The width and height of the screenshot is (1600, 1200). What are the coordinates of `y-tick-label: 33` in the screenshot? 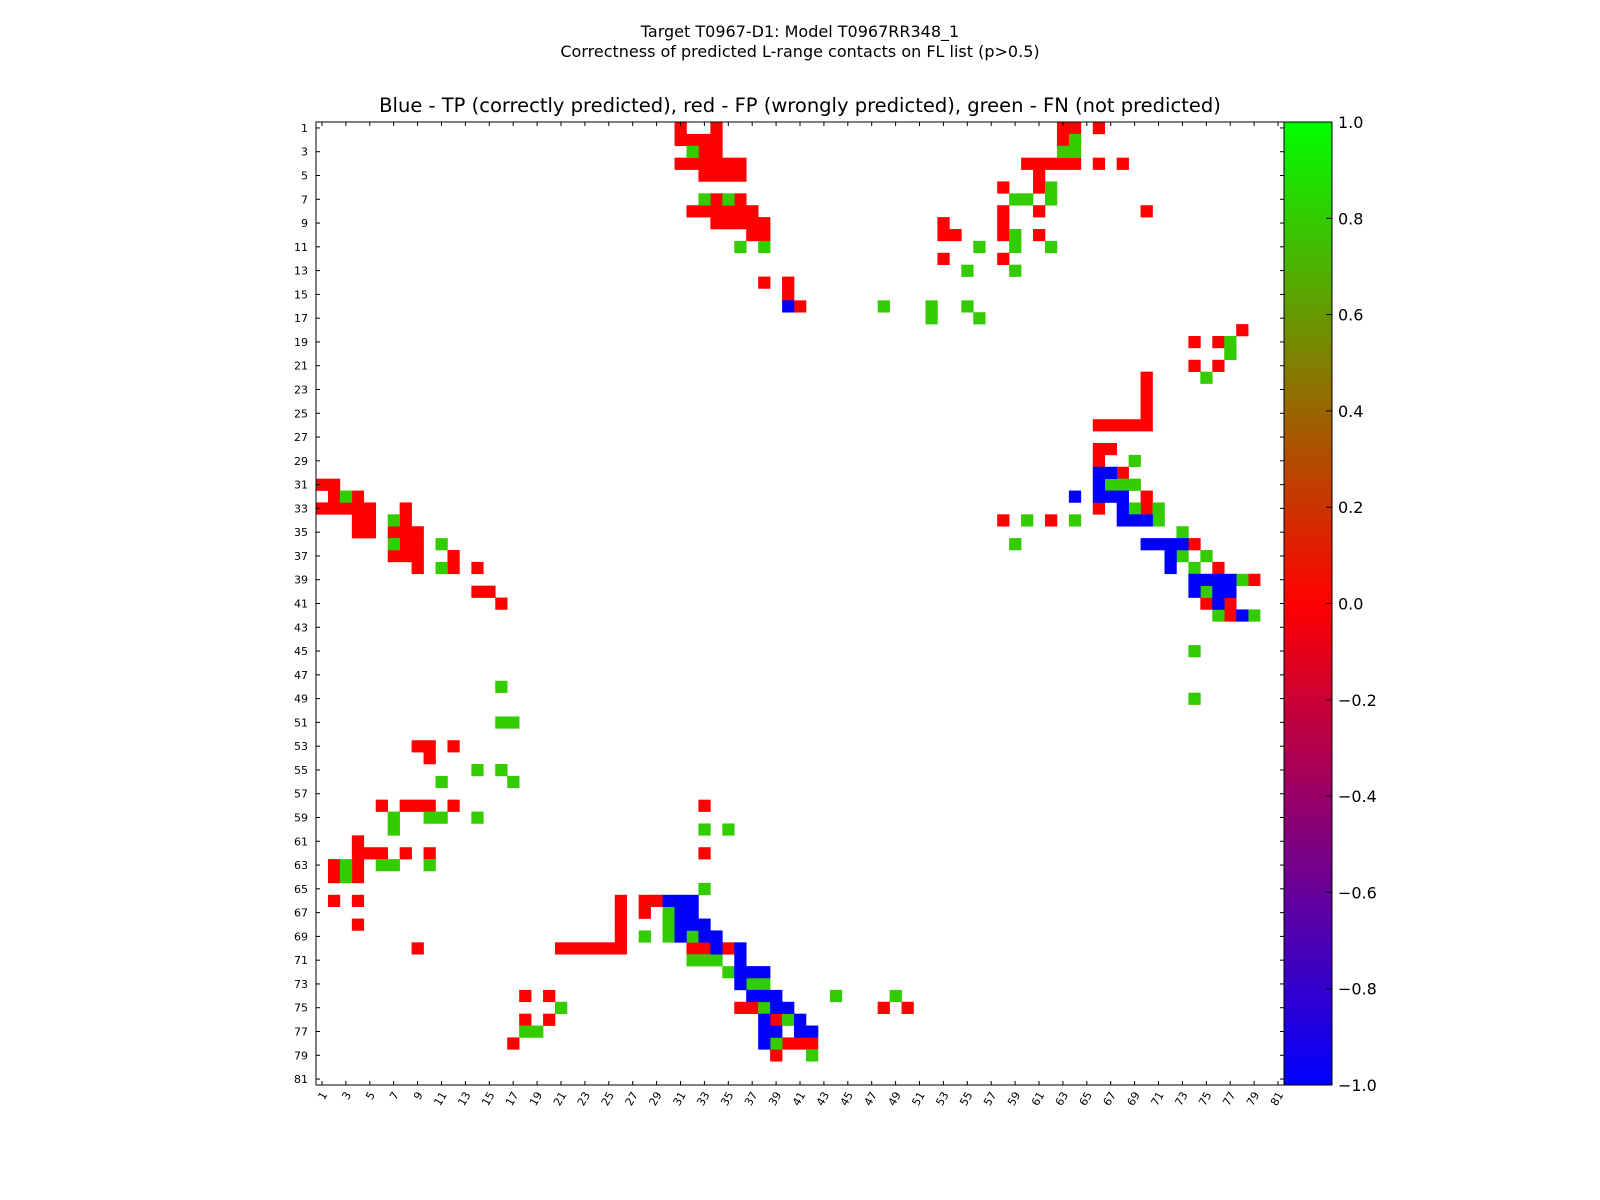 It's located at (301, 508).